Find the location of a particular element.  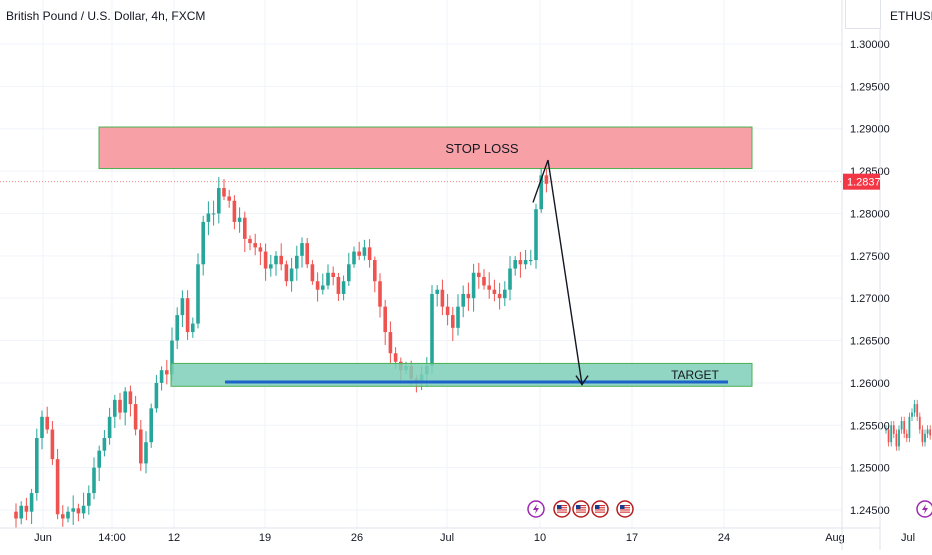

y-tick-label: 1.27000 is located at coordinates (870, 299).